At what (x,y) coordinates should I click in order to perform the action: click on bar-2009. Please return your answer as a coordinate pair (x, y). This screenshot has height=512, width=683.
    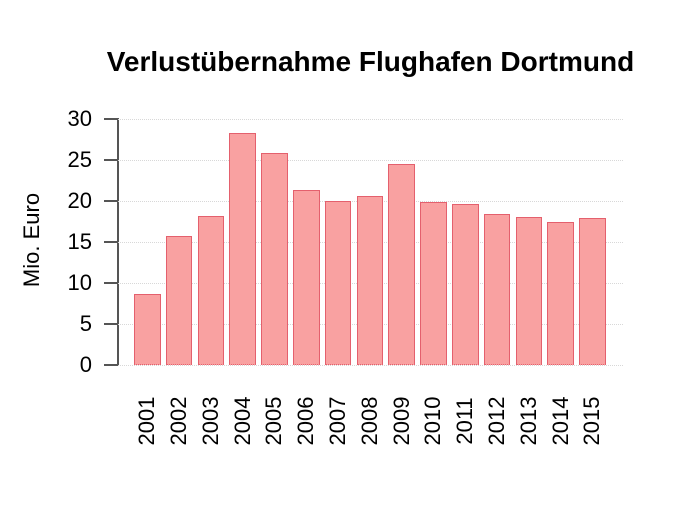
    Looking at the image, I should click on (401, 264).